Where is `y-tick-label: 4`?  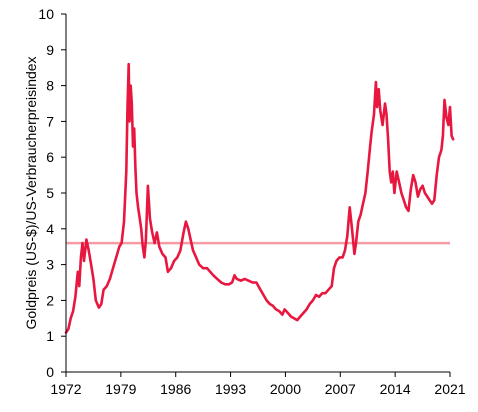
y-tick-label: 4 is located at coordinates (50, 229).